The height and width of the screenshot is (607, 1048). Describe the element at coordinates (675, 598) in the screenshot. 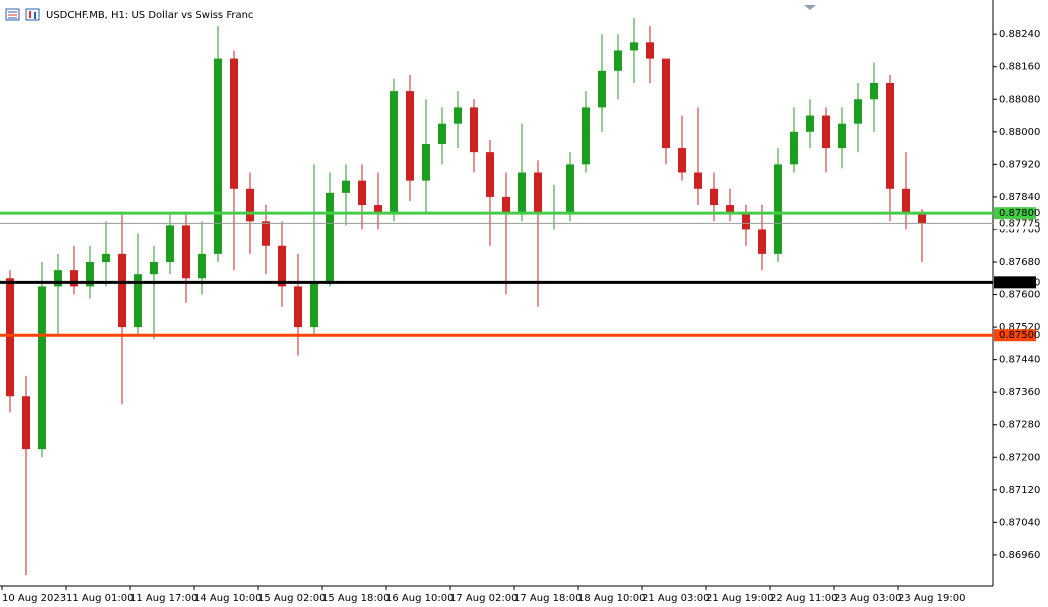

I see `x-tick-label: 21 Aug 03:00` at that location.